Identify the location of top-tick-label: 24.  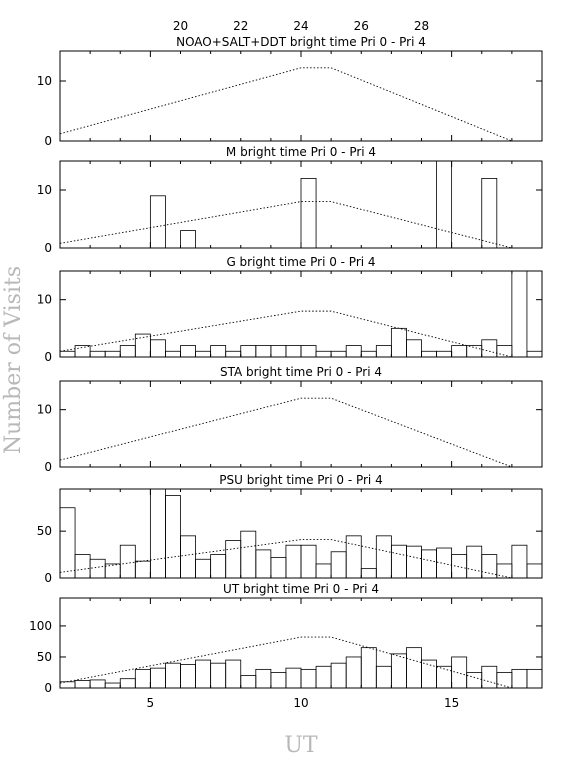
(300, 26).